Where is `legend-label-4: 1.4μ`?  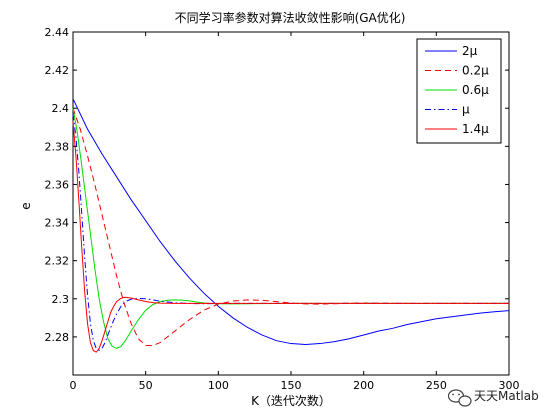 legend-label-4: 1.4μ is located at coordinates (475, 129).